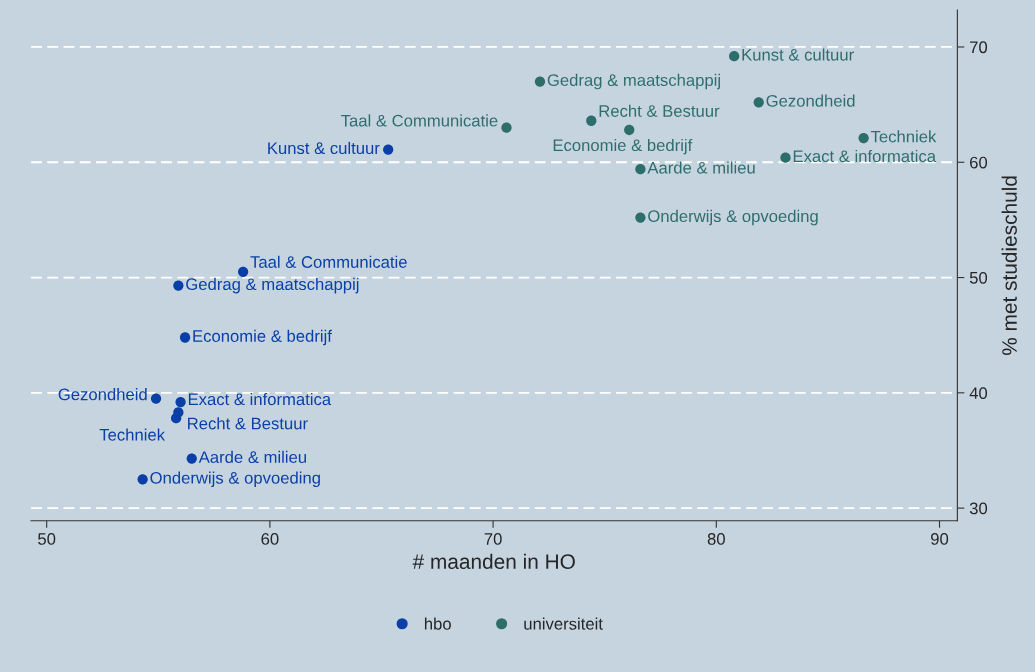  Describe the element at coordinates (978, 277) in the screenshot. I see `y-tick-label: 50` at that location.